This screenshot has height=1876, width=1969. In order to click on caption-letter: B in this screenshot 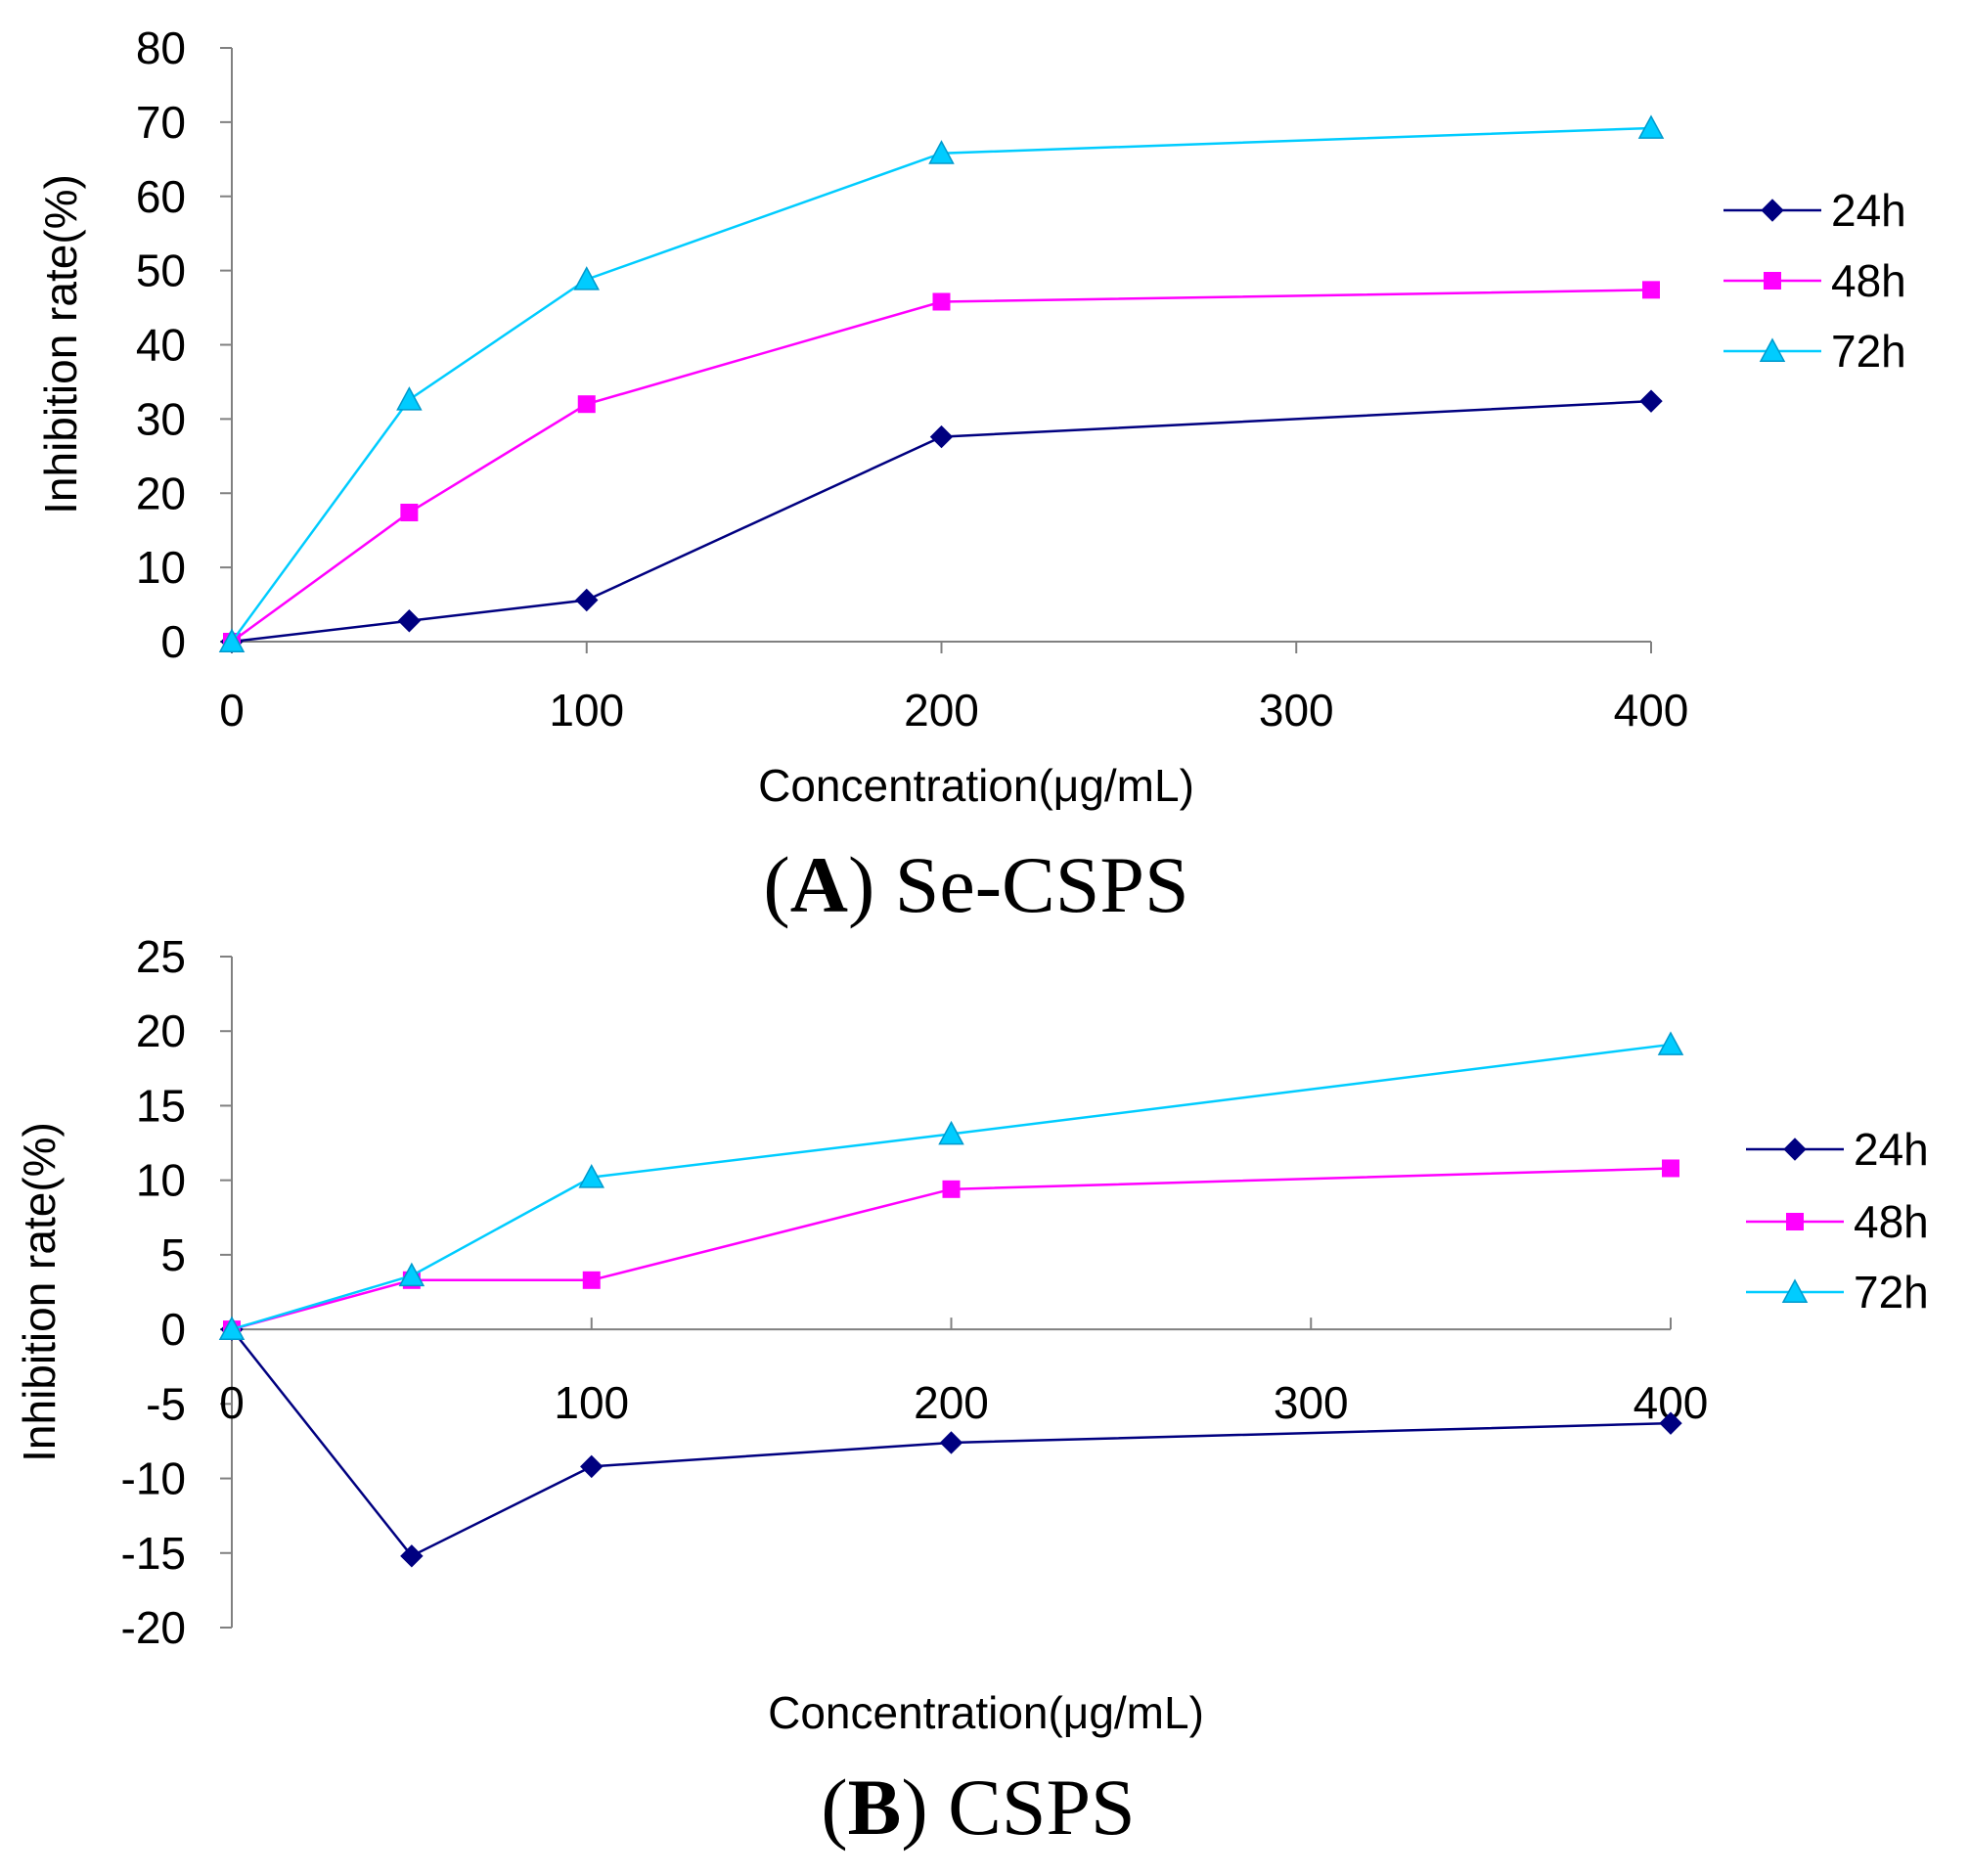, I will do `click(875, 1807)`.